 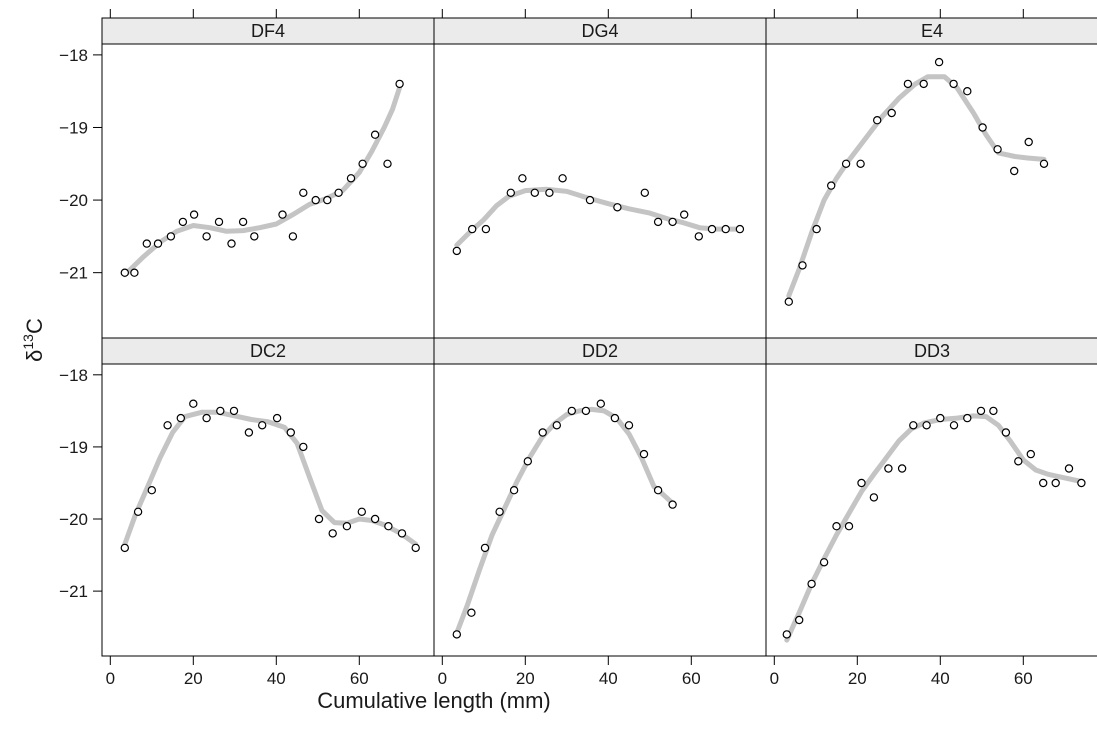 I want to click on panel-dg4: DG4, so click(x=600, y=178).